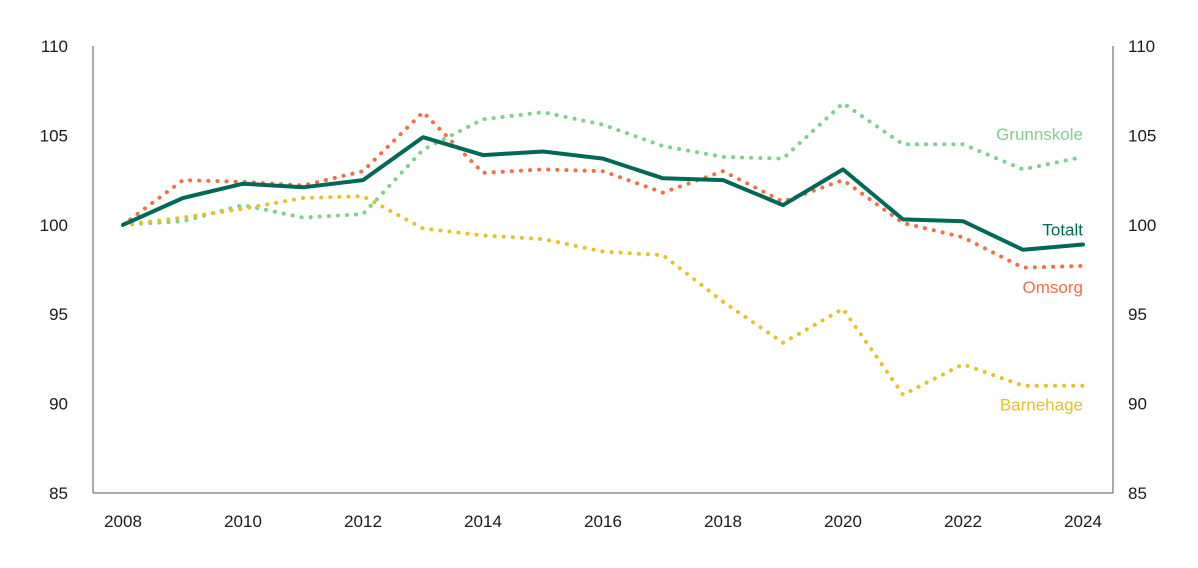 The width and height of the screenshot is (1198, 568). What do you see at coordinates (1142, 135) in the screenshot?
I see `right-y-tick-label: 105` at bounding box center [1142, 135].